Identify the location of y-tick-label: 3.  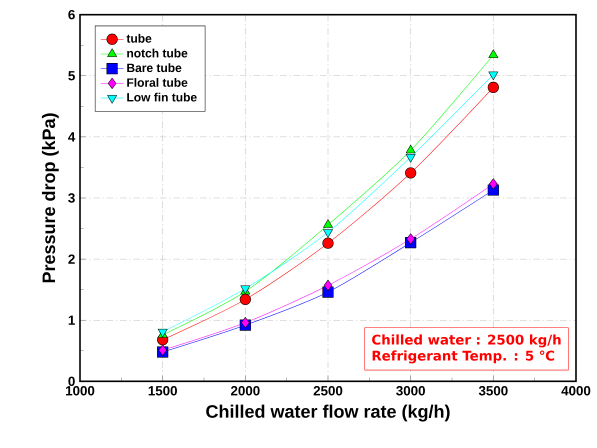
(71, 198).